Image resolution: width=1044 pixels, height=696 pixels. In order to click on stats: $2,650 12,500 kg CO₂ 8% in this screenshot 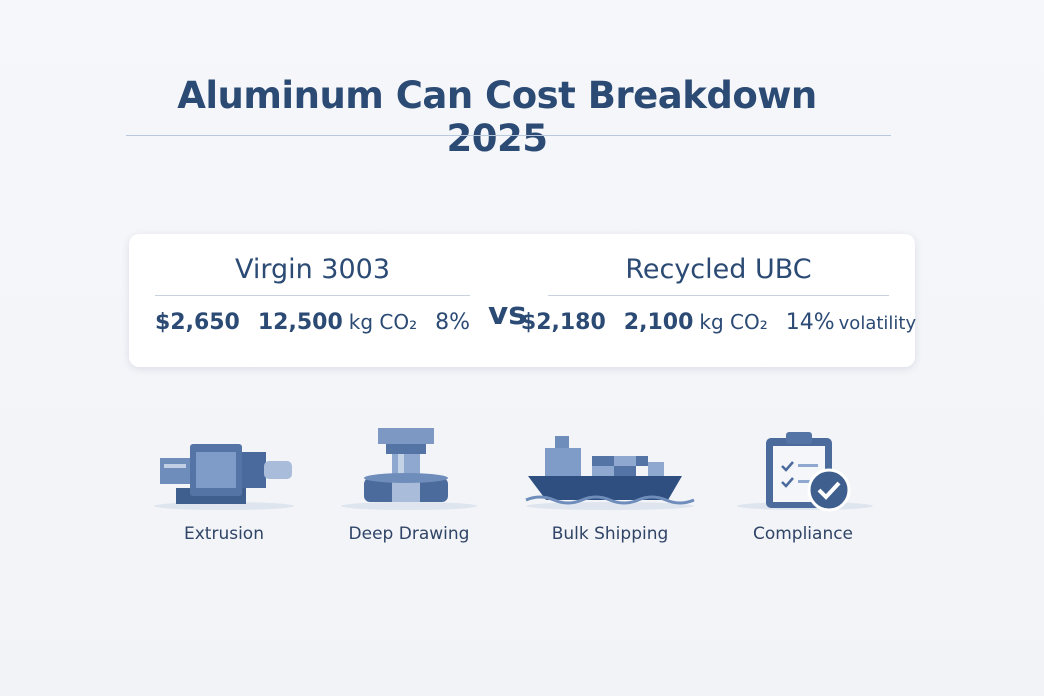, I will do `click(312, 322)`.